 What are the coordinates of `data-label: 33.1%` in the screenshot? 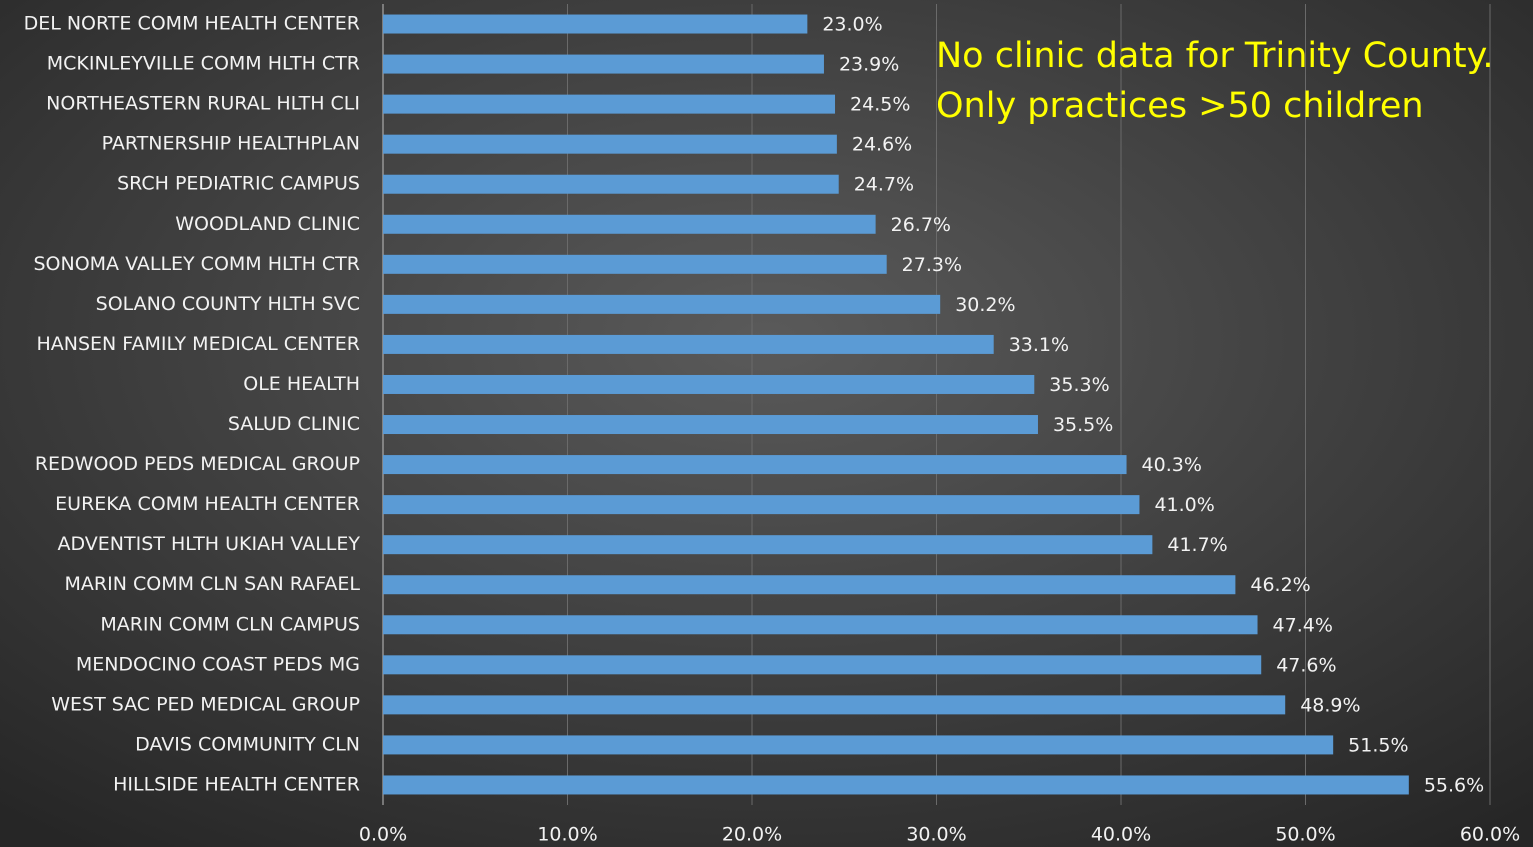 It's located at (1039, 345).